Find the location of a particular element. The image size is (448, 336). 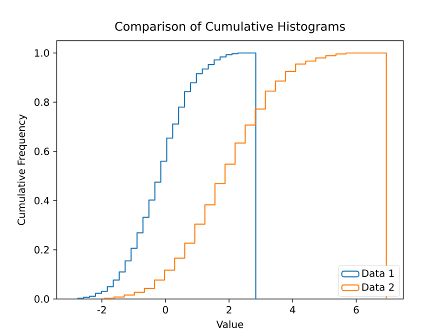

y-tick-label: 1.0 is located at coordinates (42, 53).